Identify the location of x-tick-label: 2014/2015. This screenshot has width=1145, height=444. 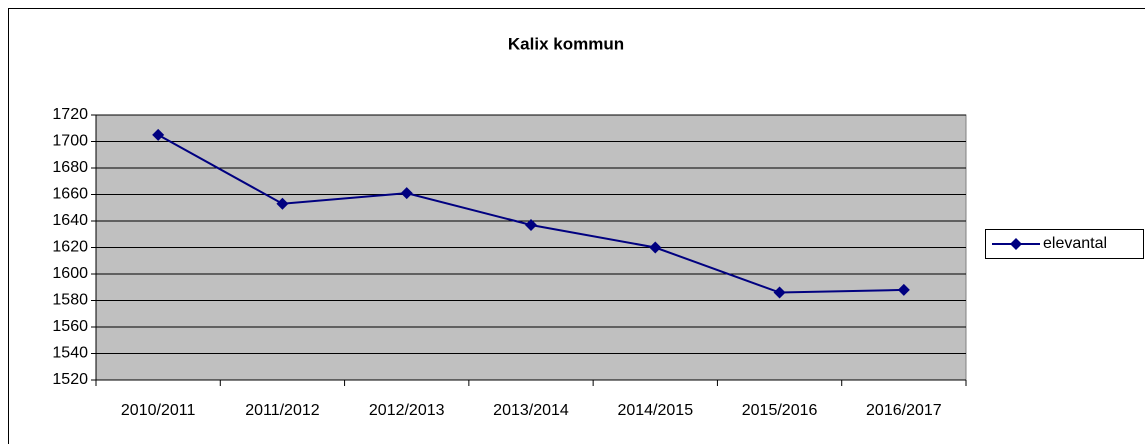
(655, 410).